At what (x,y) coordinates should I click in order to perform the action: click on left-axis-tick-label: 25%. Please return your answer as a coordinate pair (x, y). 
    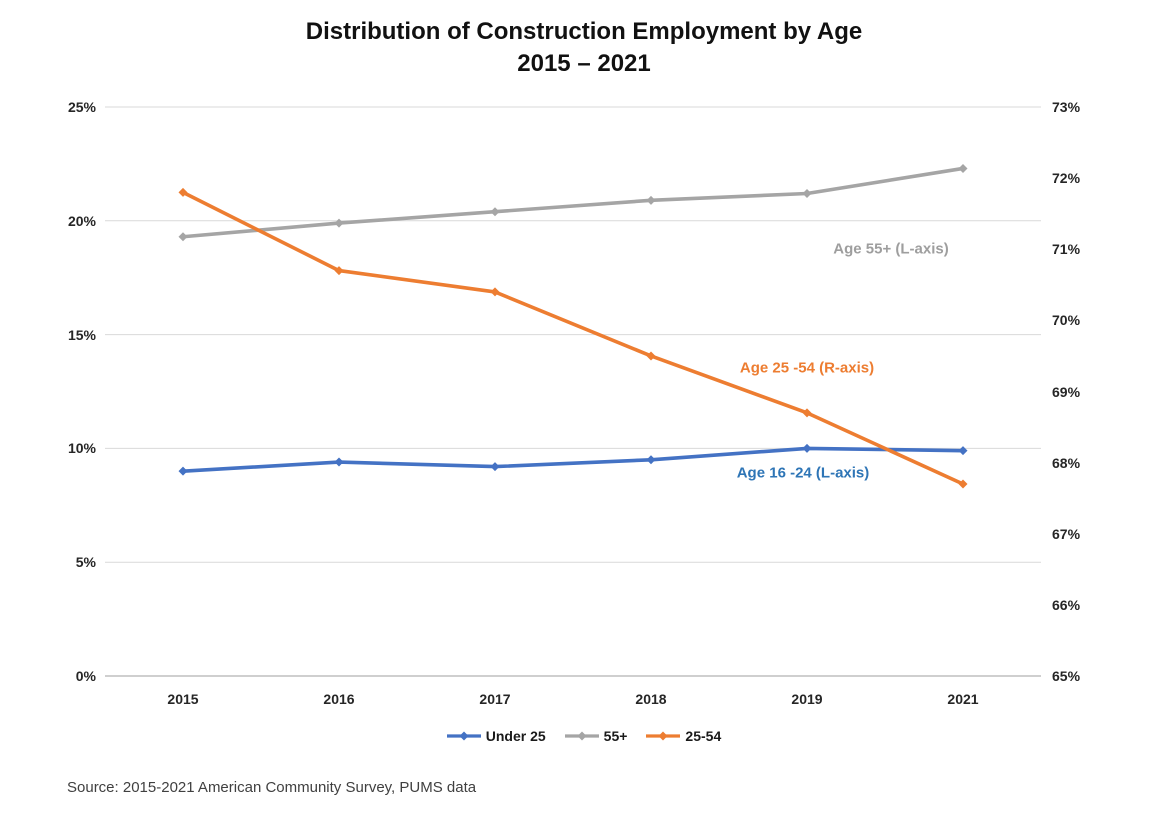
    Looking at the image, I should click on (81, 107).